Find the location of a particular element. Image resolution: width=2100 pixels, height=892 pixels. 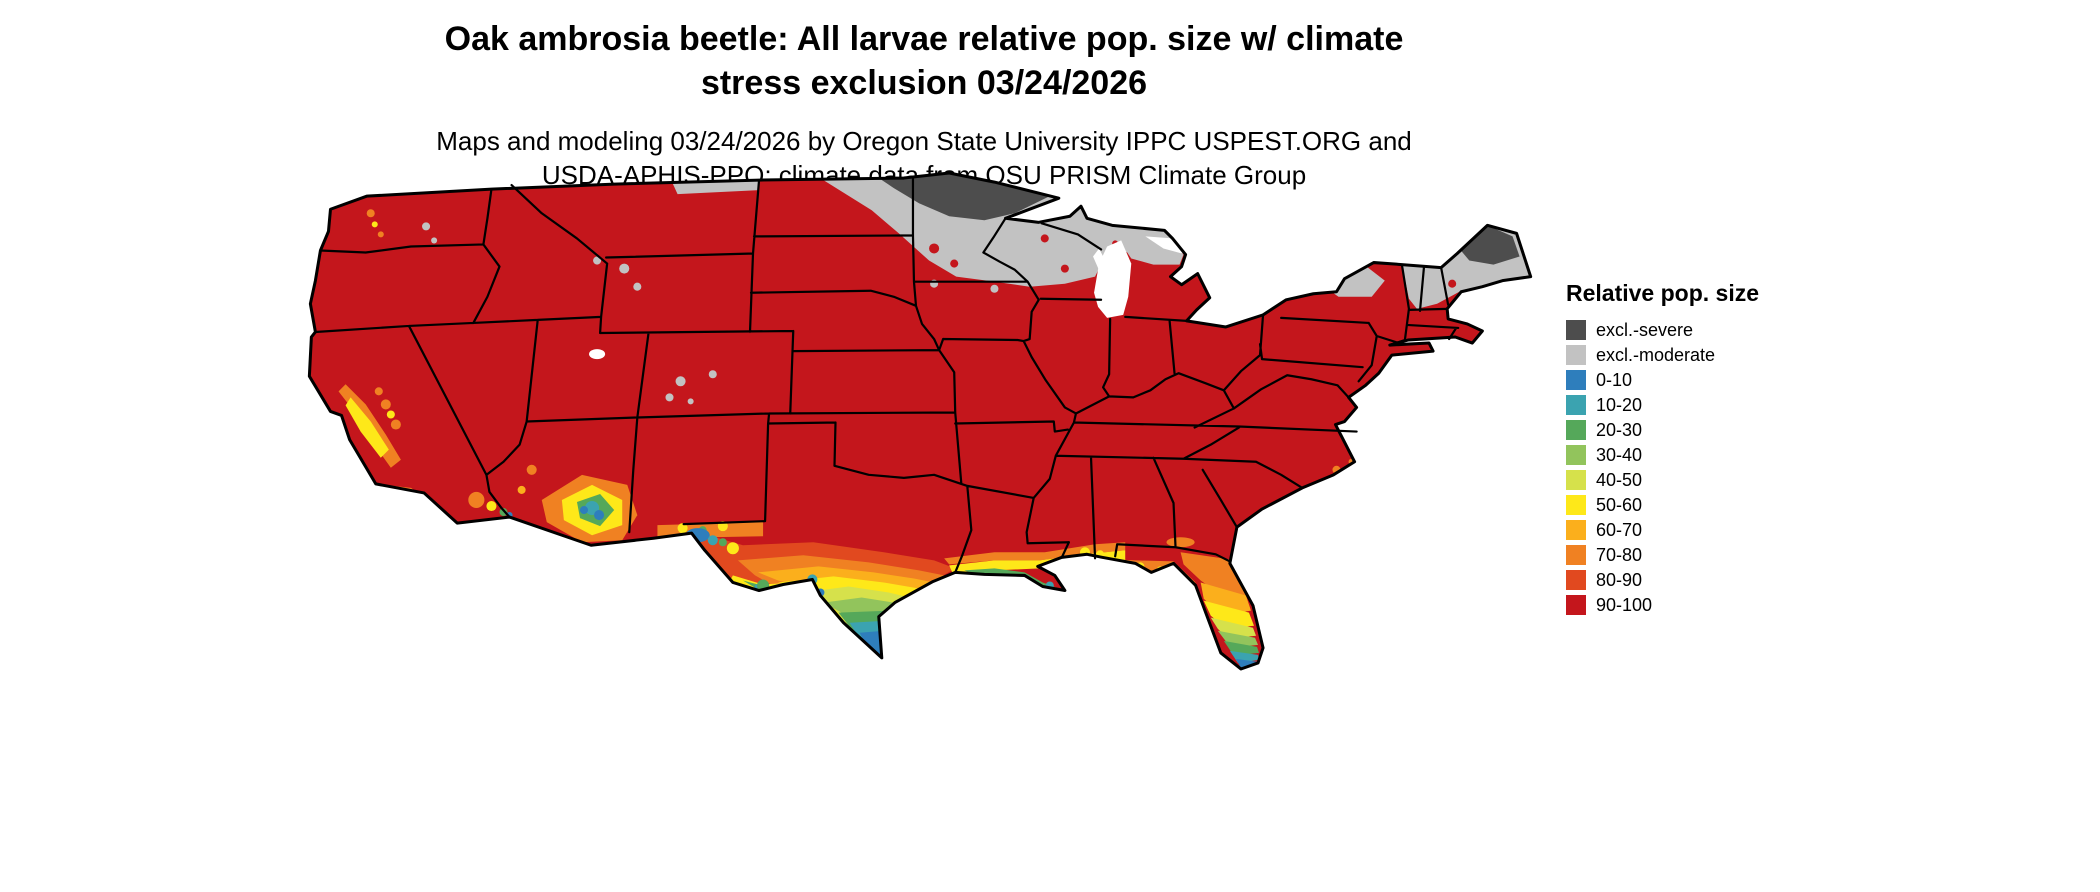

raster-arizona-mottle is located at coordinates (577, 503).